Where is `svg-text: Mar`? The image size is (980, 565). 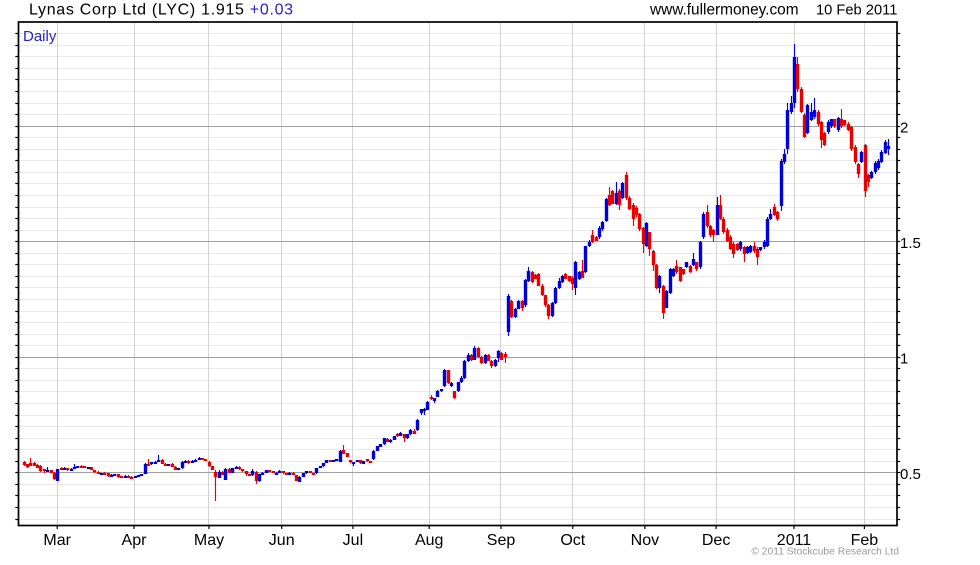 svg-text: Mar is located at coordinates (57, 540).